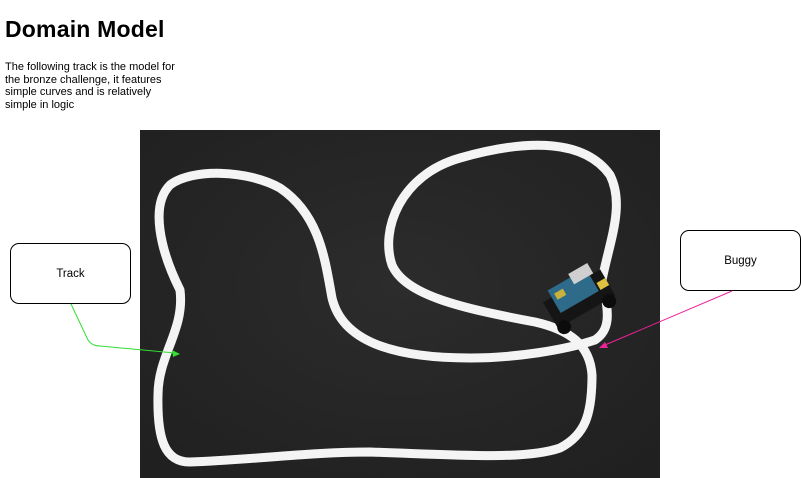 The height and width of the screenshot is (478, 801). Describe the element at coordinates (564, 327) in the screenshot. I see `buggy-wheel-left` at that location.